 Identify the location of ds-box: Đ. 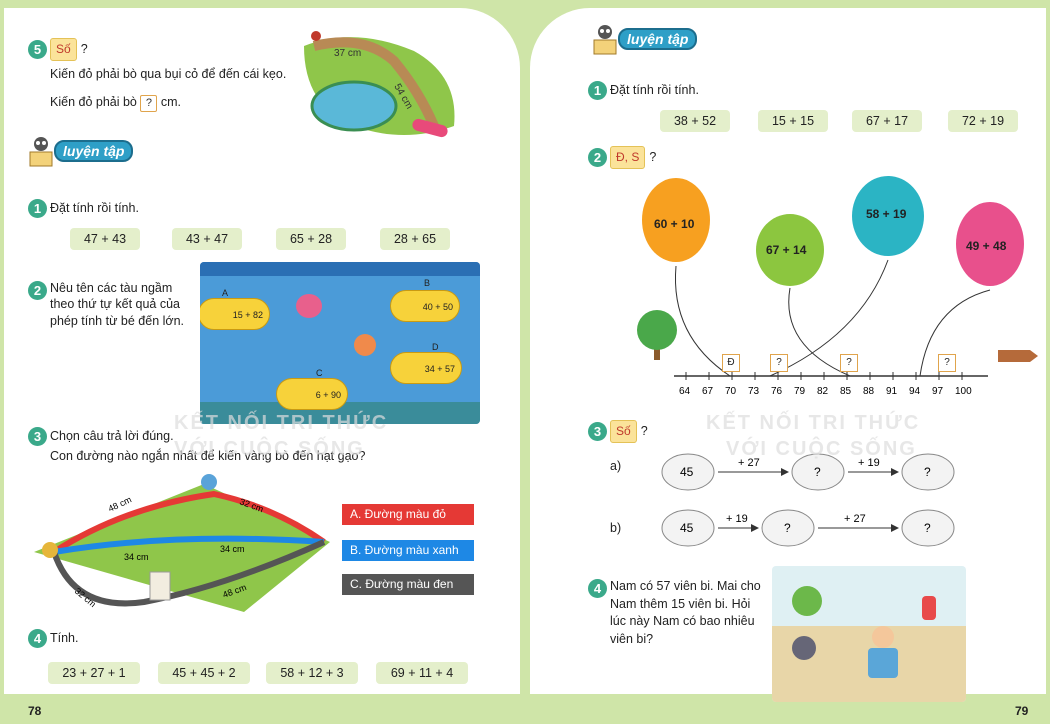
(731, 363).